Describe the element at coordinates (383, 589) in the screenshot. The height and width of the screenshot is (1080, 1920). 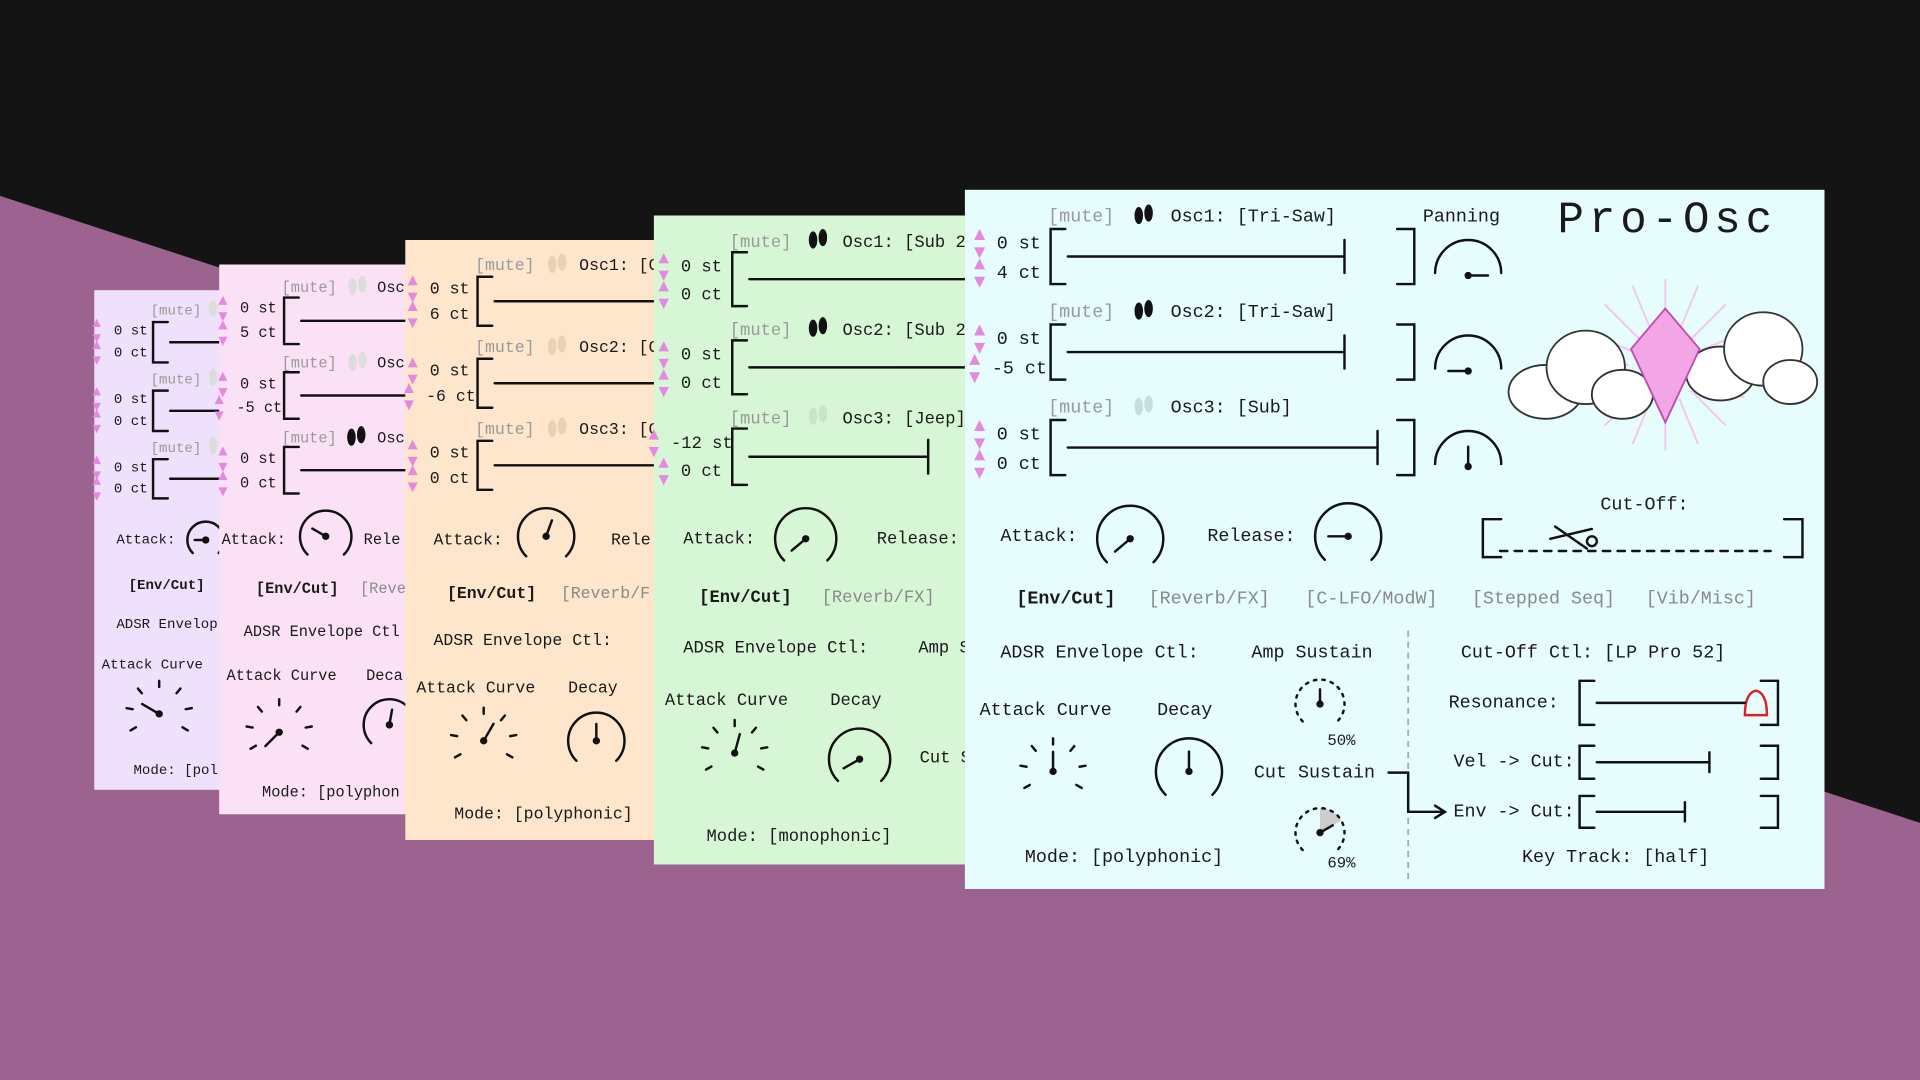
I see `tab: [Reve` at that location.